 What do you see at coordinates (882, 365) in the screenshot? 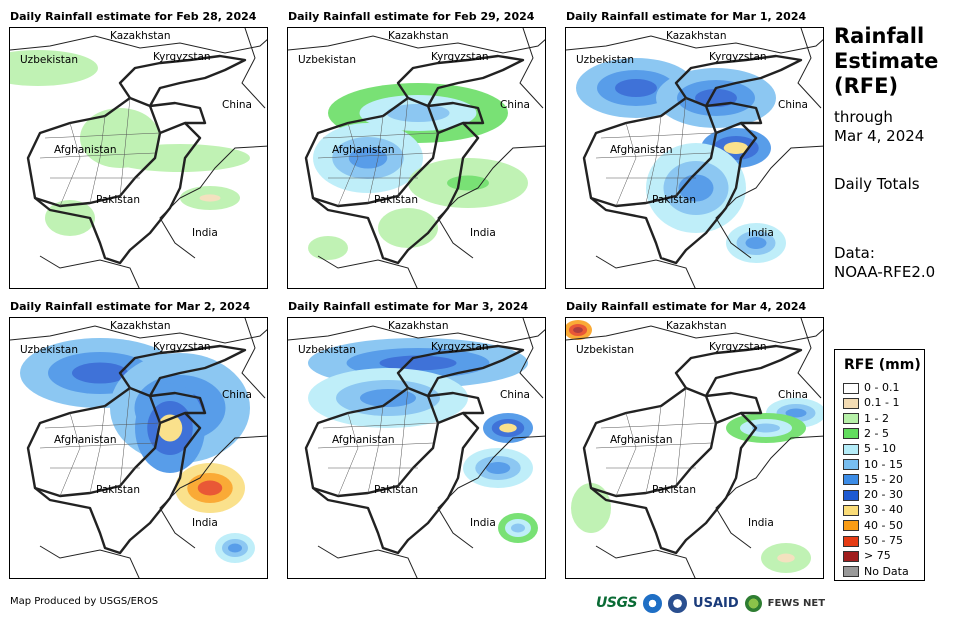
I see `legend-title: RFE (mm)` at bounding box center [882, 365].